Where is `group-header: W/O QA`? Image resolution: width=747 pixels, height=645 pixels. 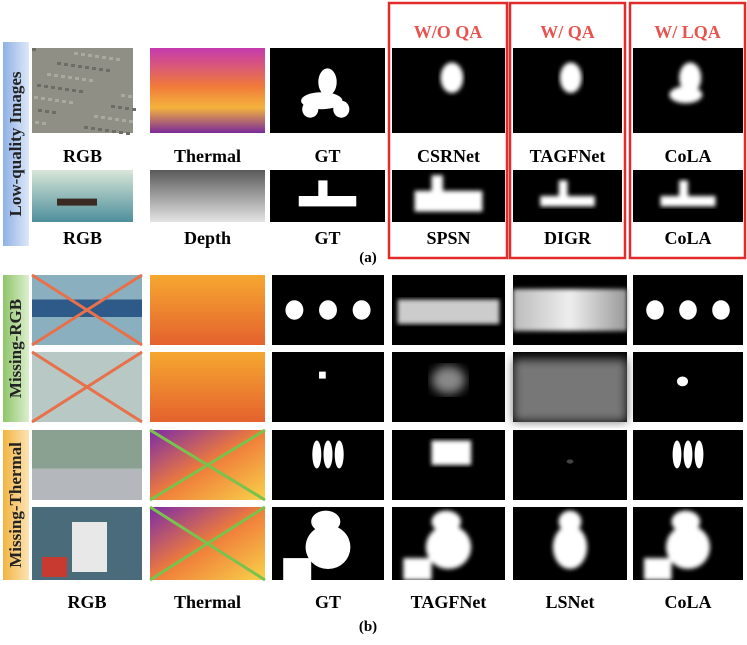
group-header: W/O QA is located at coordinates (448, 32).